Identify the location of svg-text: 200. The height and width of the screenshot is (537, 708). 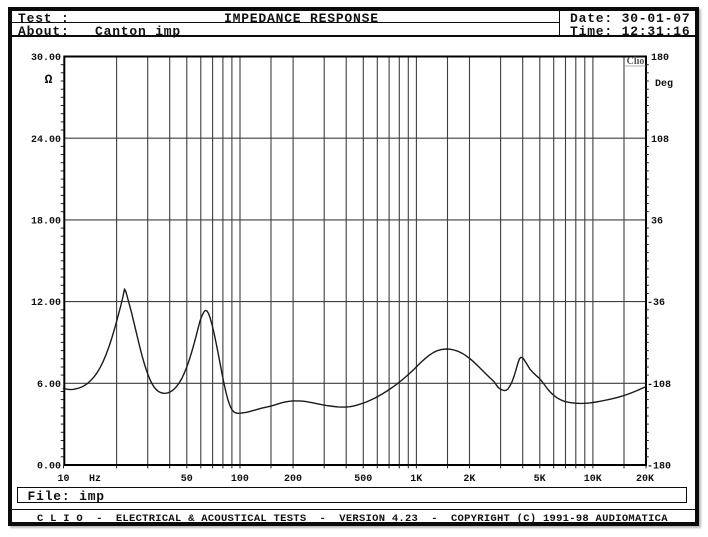
(293, 479).